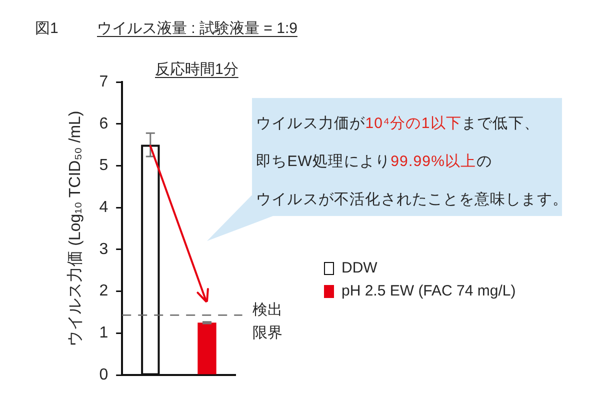  Describe the element at coordinates (103, 207) in the screenshot. I see `y-tick-label: 4` at that location.